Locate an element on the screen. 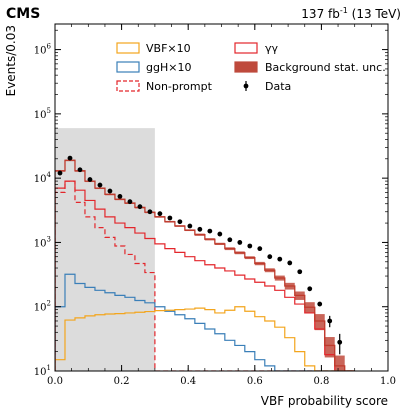  y-tick-label: 10³ is located at coordinates (42, 242).